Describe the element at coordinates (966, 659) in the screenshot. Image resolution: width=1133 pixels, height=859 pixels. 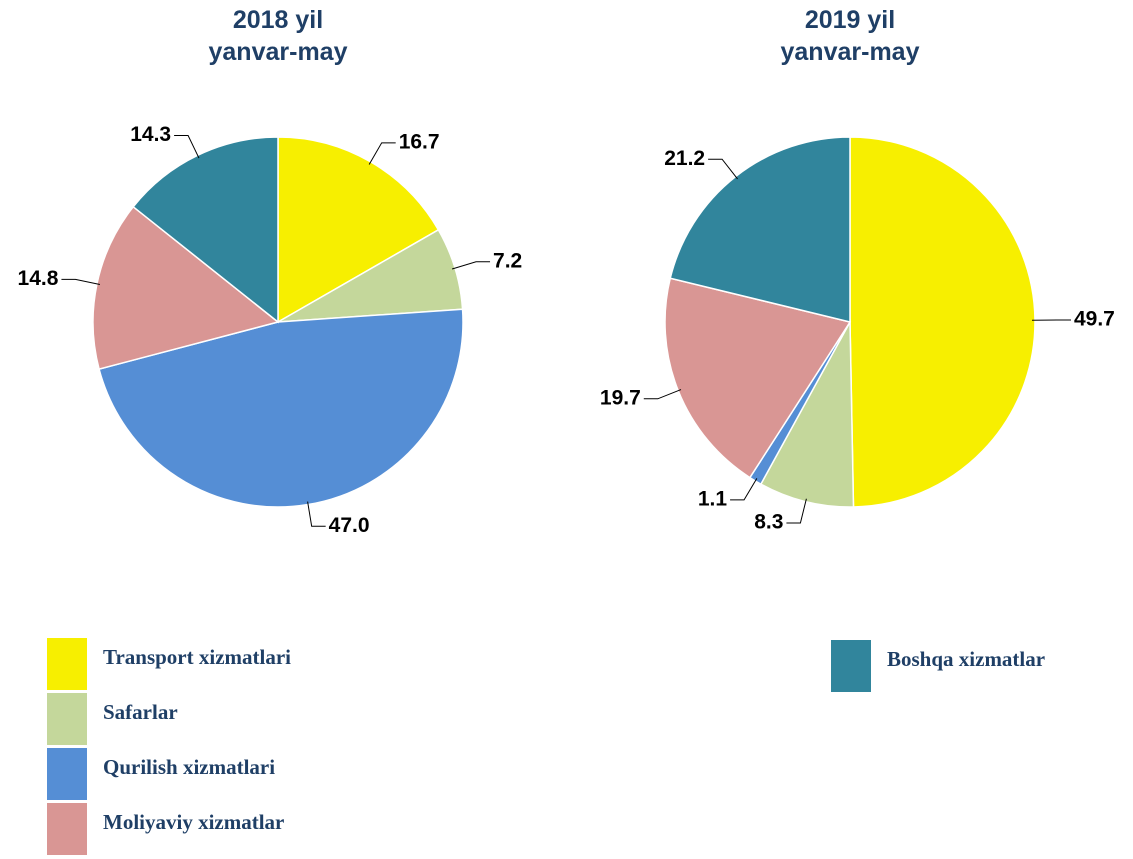
I see `legend-label: Boshqa xizmatlar` at that location.